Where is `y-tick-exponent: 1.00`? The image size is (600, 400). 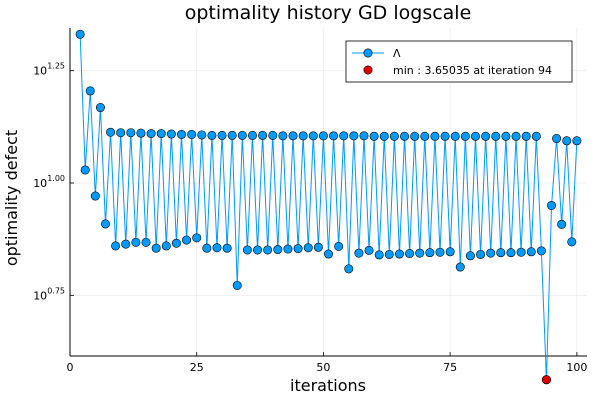
y-tick-exponent: 1.00 is located at coordinates (56, 178).